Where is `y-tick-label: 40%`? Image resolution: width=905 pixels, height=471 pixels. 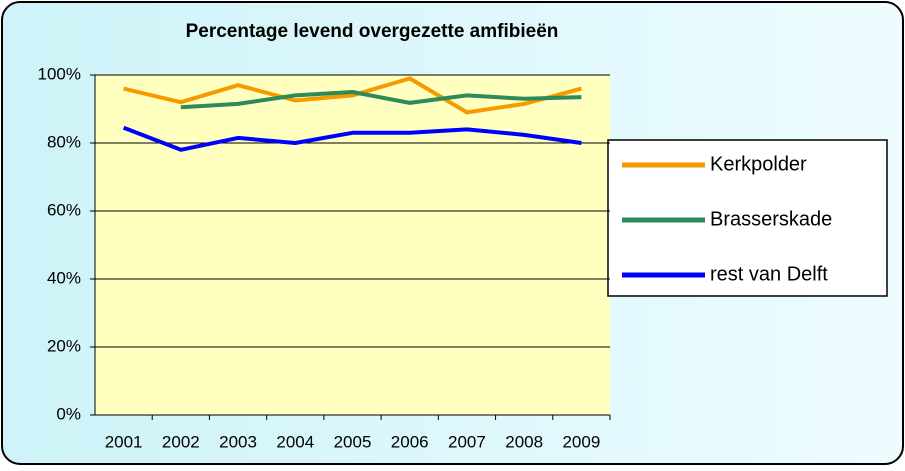
y-tick-label: 40% is located at coordinates (64, 277).